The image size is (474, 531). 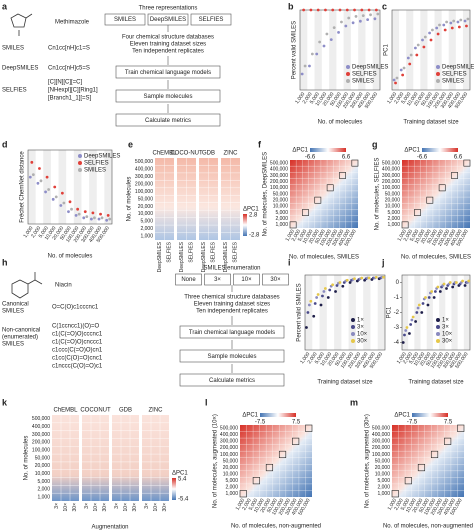 I want to click on x-tick-label: 1,000, so click(x=393, y=504).